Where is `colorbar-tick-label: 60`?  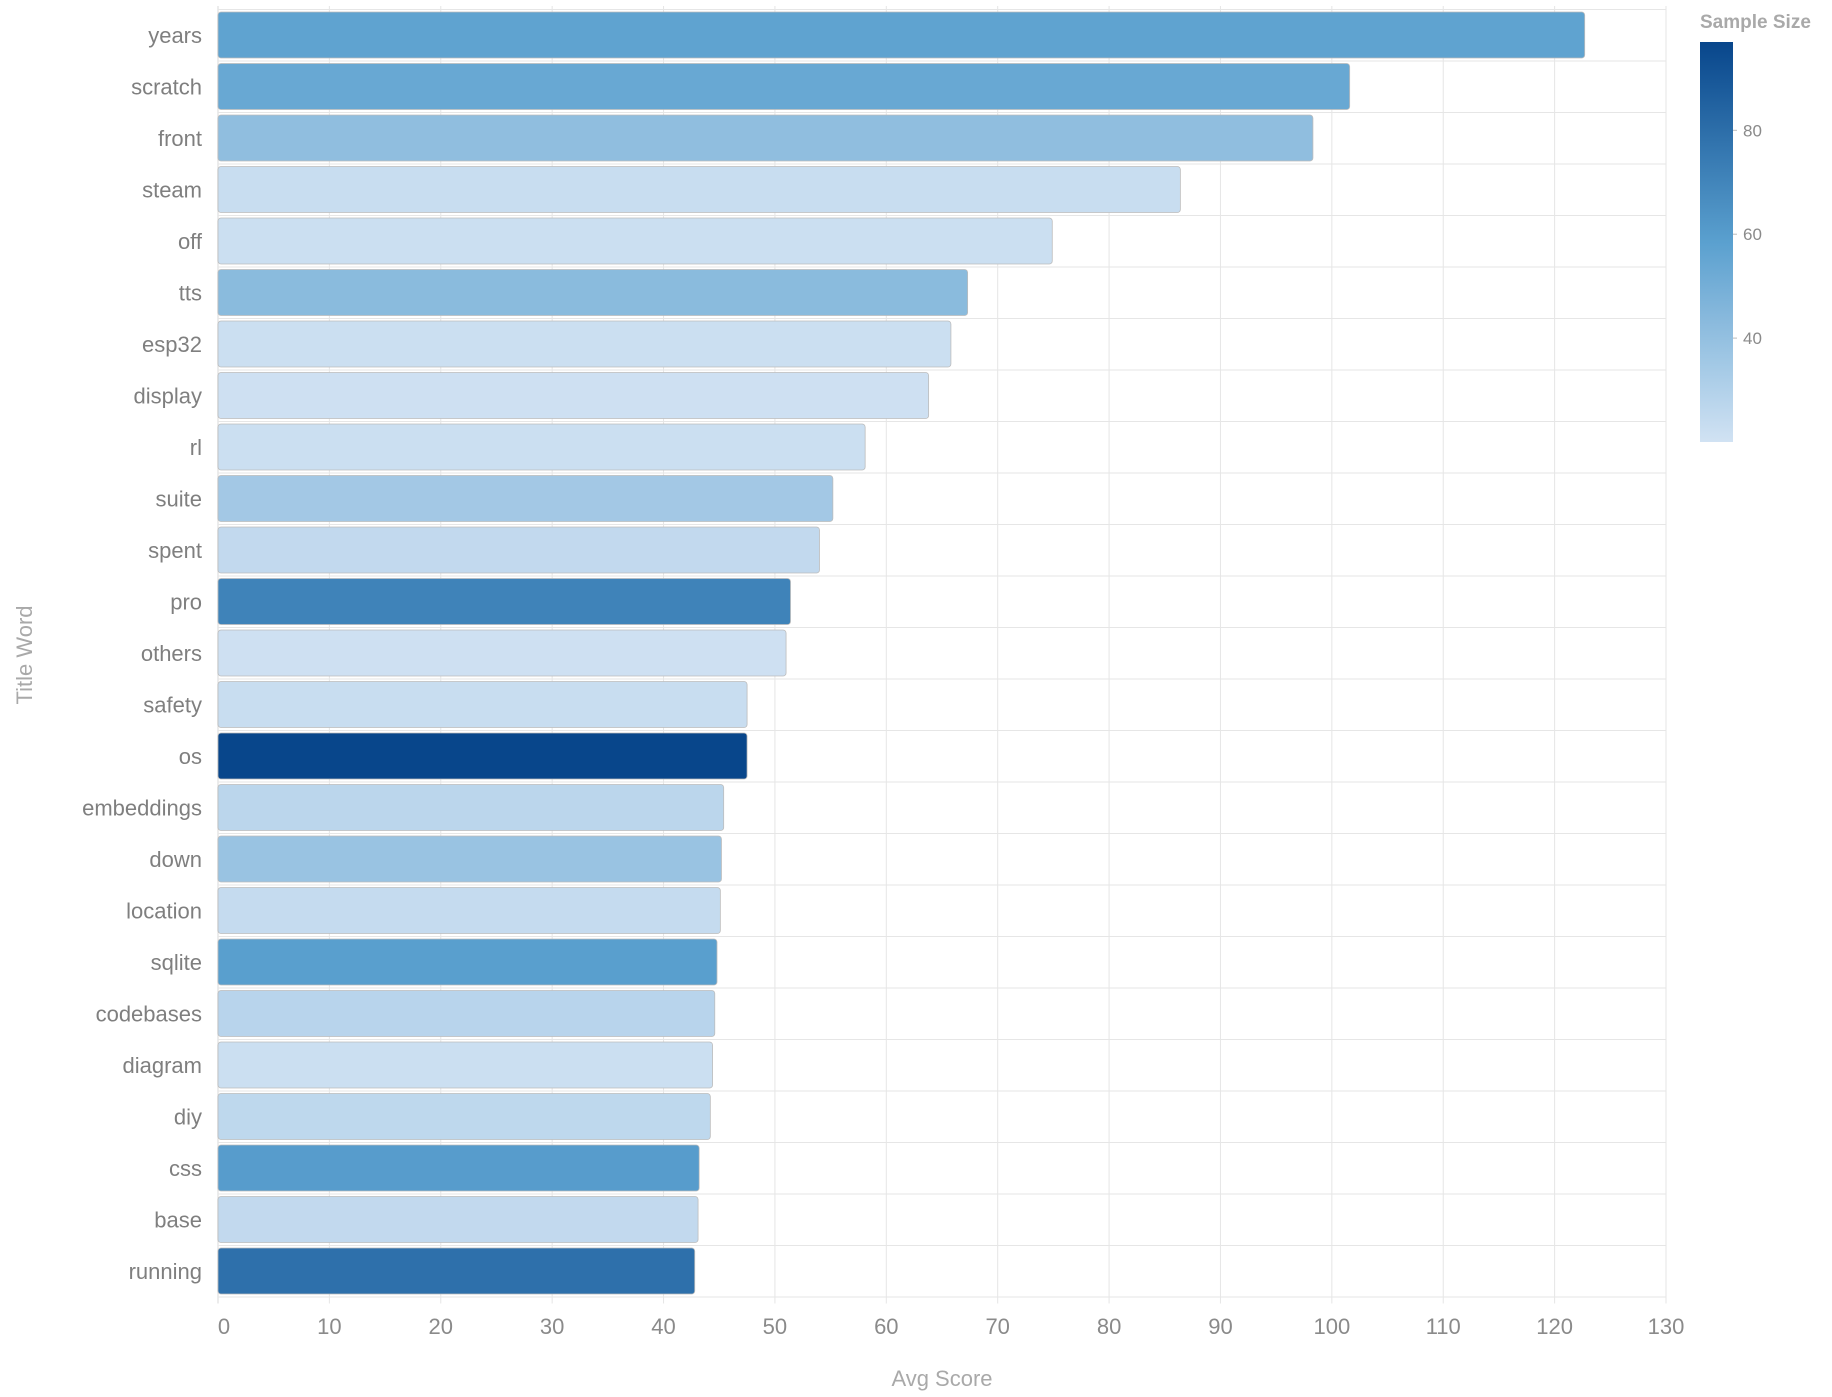
colorbar-tick-label: 60 is located at coordinates (1752, 234).